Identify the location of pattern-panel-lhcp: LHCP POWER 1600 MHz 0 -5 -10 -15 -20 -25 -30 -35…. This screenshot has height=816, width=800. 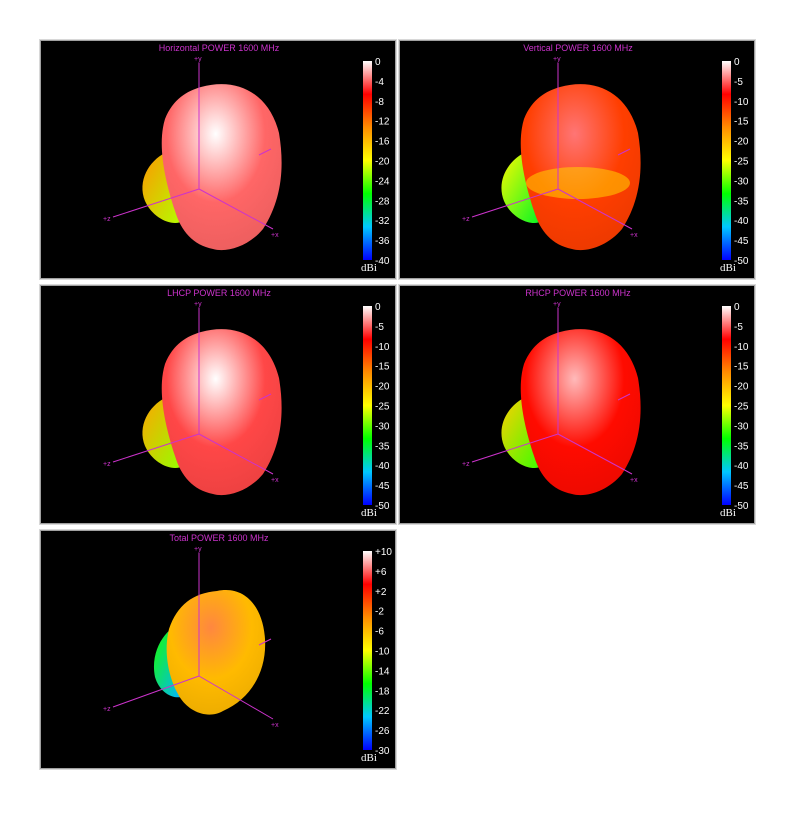
(218, 404).